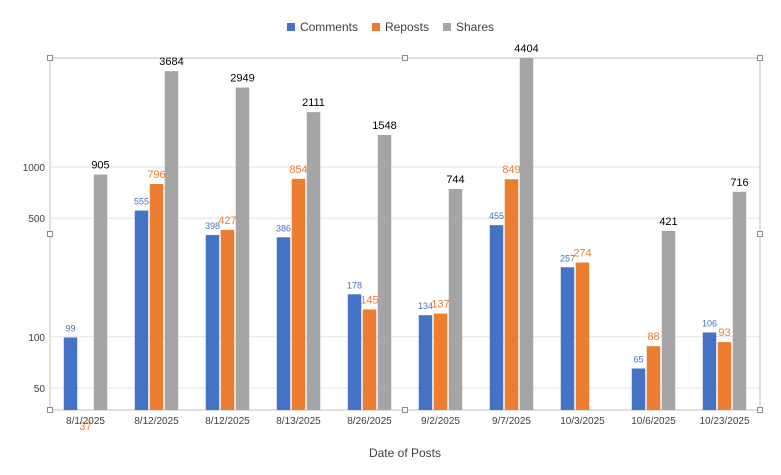 Image resolution: width=781 pixels, height=475 pixels. What do you see at coordinates (440, 305) in the screenshot?
I see `data-label-reposts: 137` at bounding box center [440, 305].